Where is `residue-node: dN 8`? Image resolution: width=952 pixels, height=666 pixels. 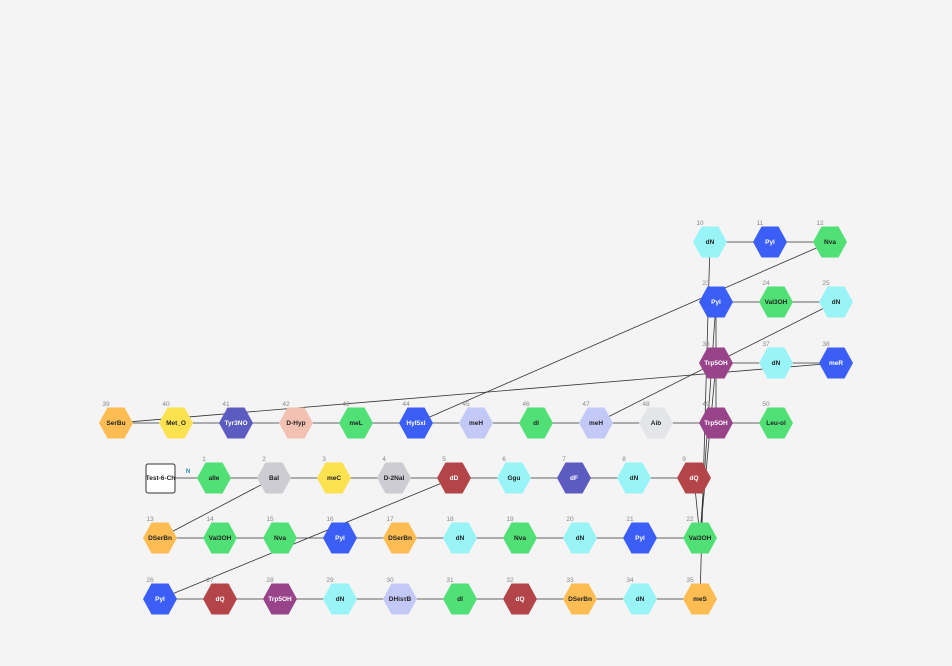
residue-node: dN 8 is located at coordinates (634, 475).